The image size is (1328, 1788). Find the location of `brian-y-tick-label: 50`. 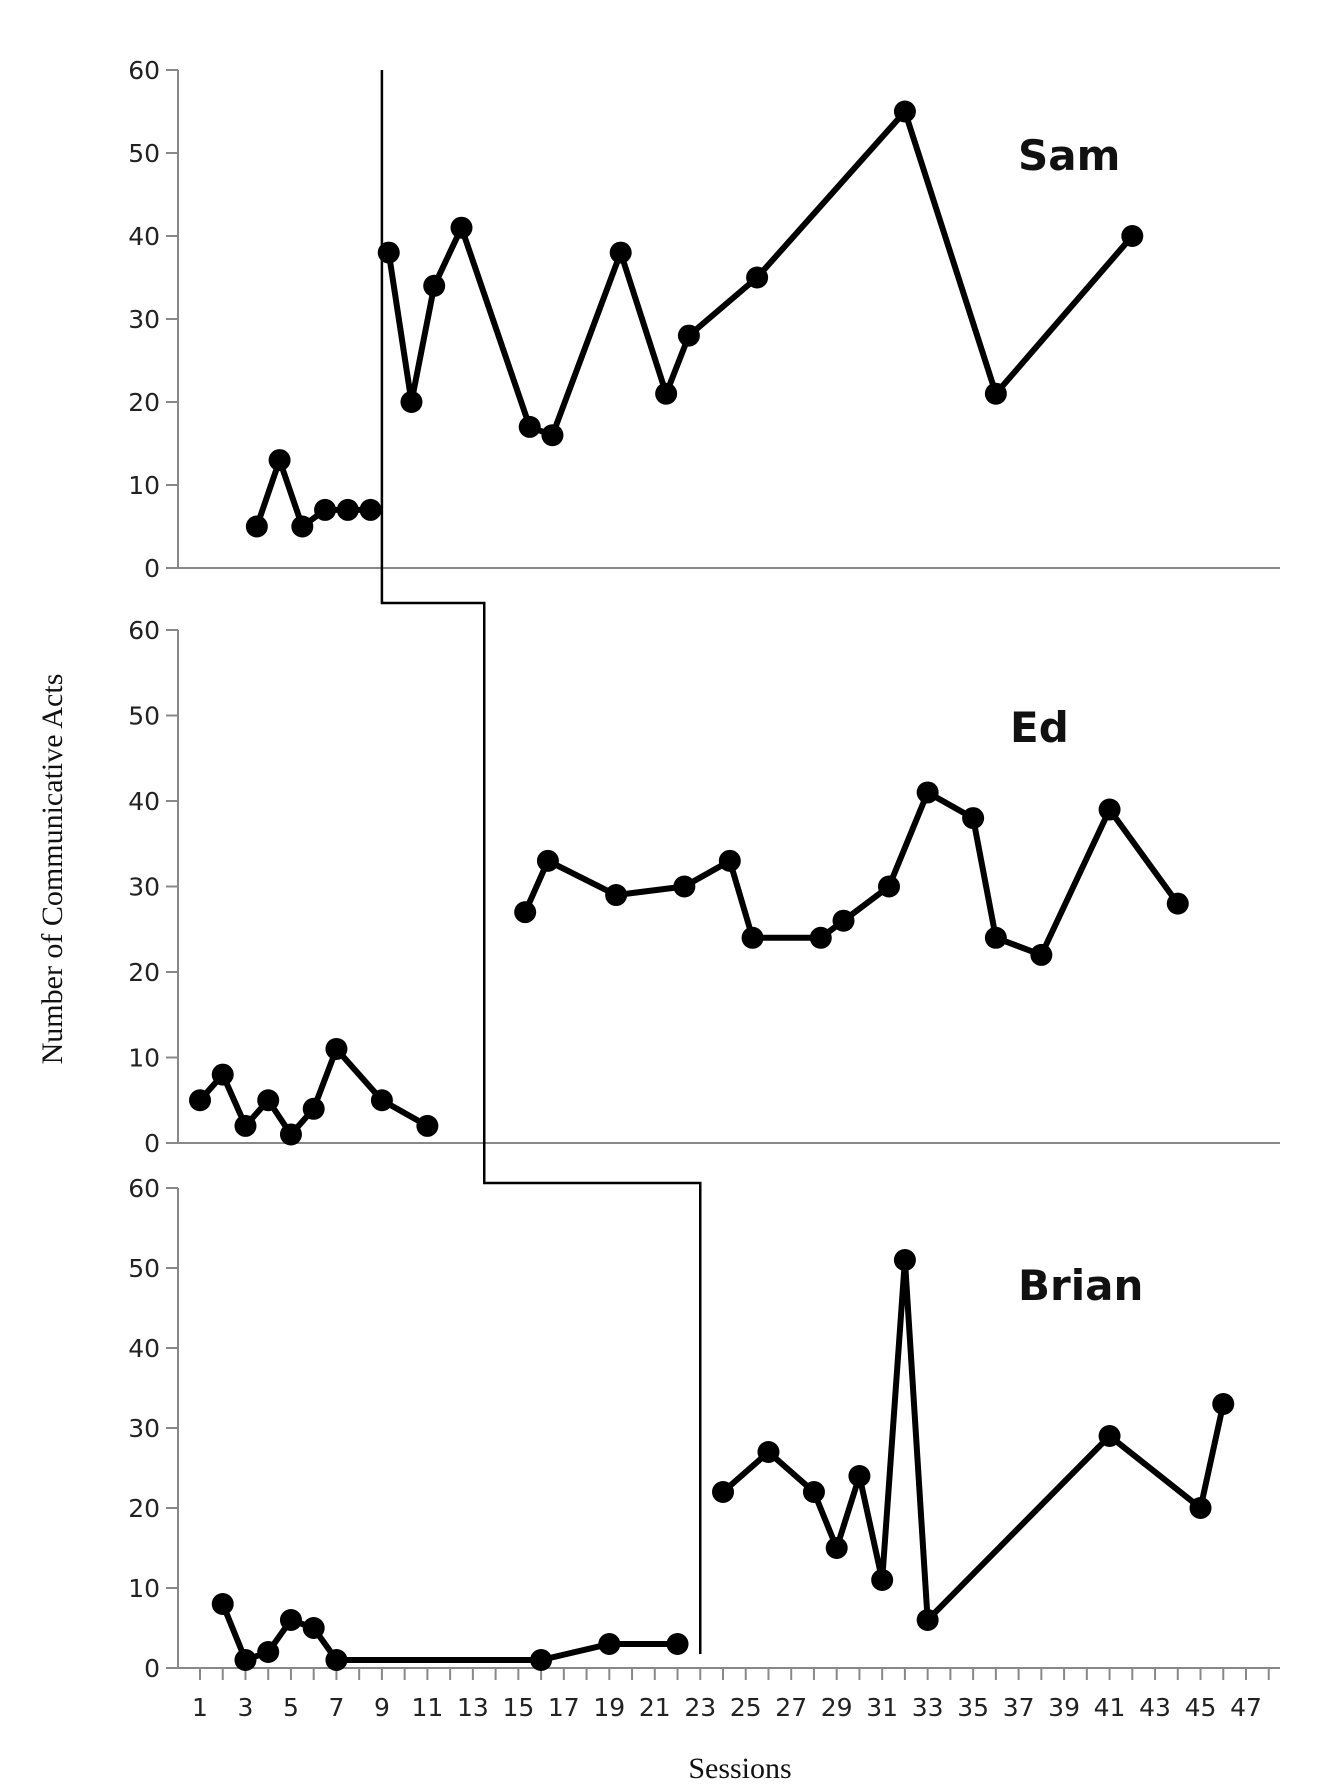

brian-y-tick-label: 50 is located at coordinates (144, 1268).